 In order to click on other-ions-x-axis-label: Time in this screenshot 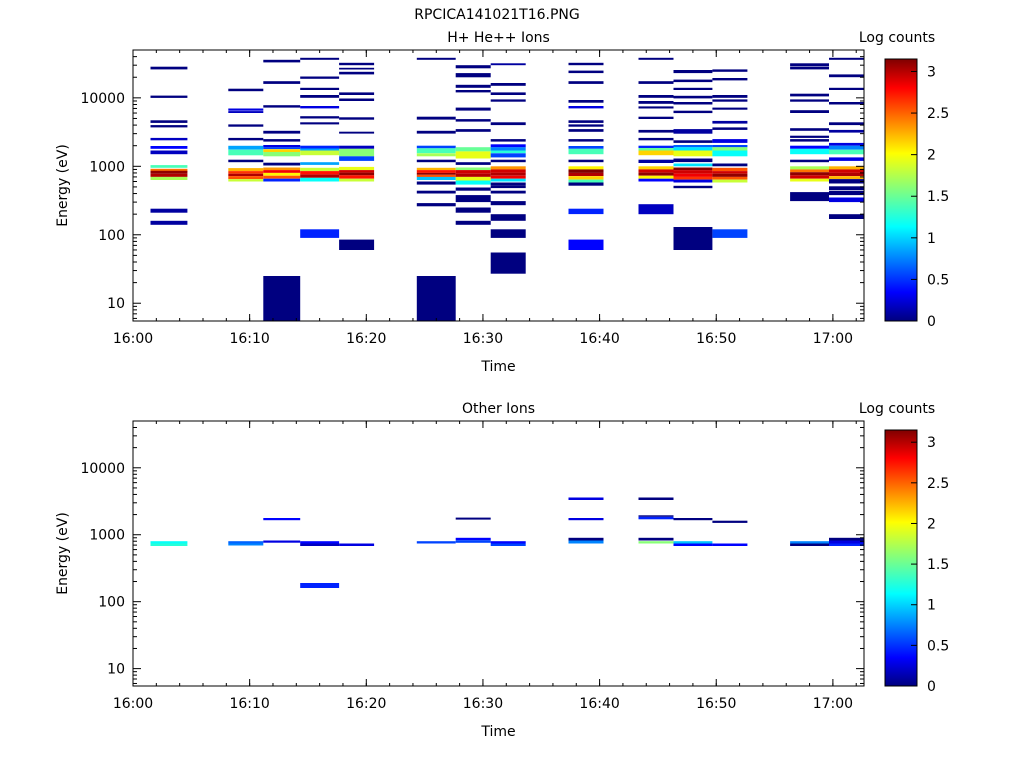, I will do `click(497, 732)`.